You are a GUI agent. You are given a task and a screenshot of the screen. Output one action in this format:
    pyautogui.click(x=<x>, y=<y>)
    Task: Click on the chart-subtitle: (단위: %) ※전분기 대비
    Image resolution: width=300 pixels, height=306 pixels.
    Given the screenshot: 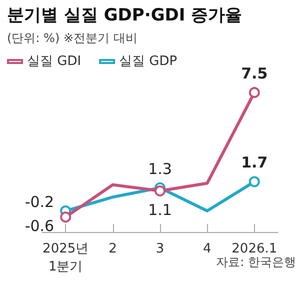 What is the action you would take?
    pyautogui.click(x=72, y=38)
    